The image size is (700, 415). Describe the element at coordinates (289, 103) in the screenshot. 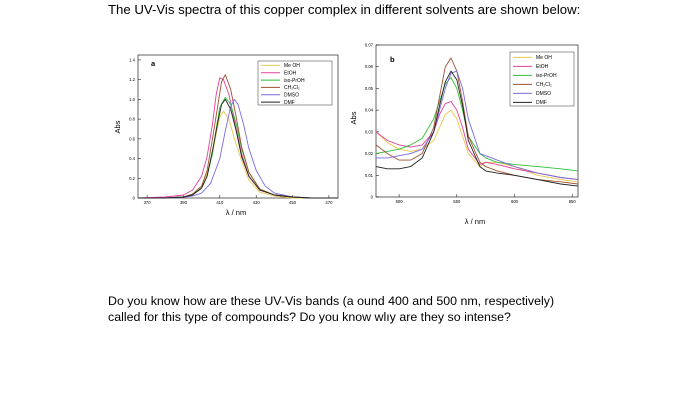

I see `chart-a-legend-label: DMF` at that location.